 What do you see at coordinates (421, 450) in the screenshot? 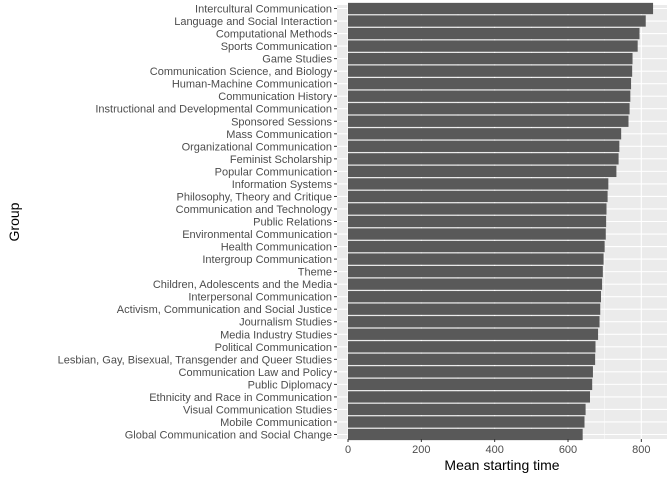
I see `x-tick-label: 200` at bounding box center [421, 450].